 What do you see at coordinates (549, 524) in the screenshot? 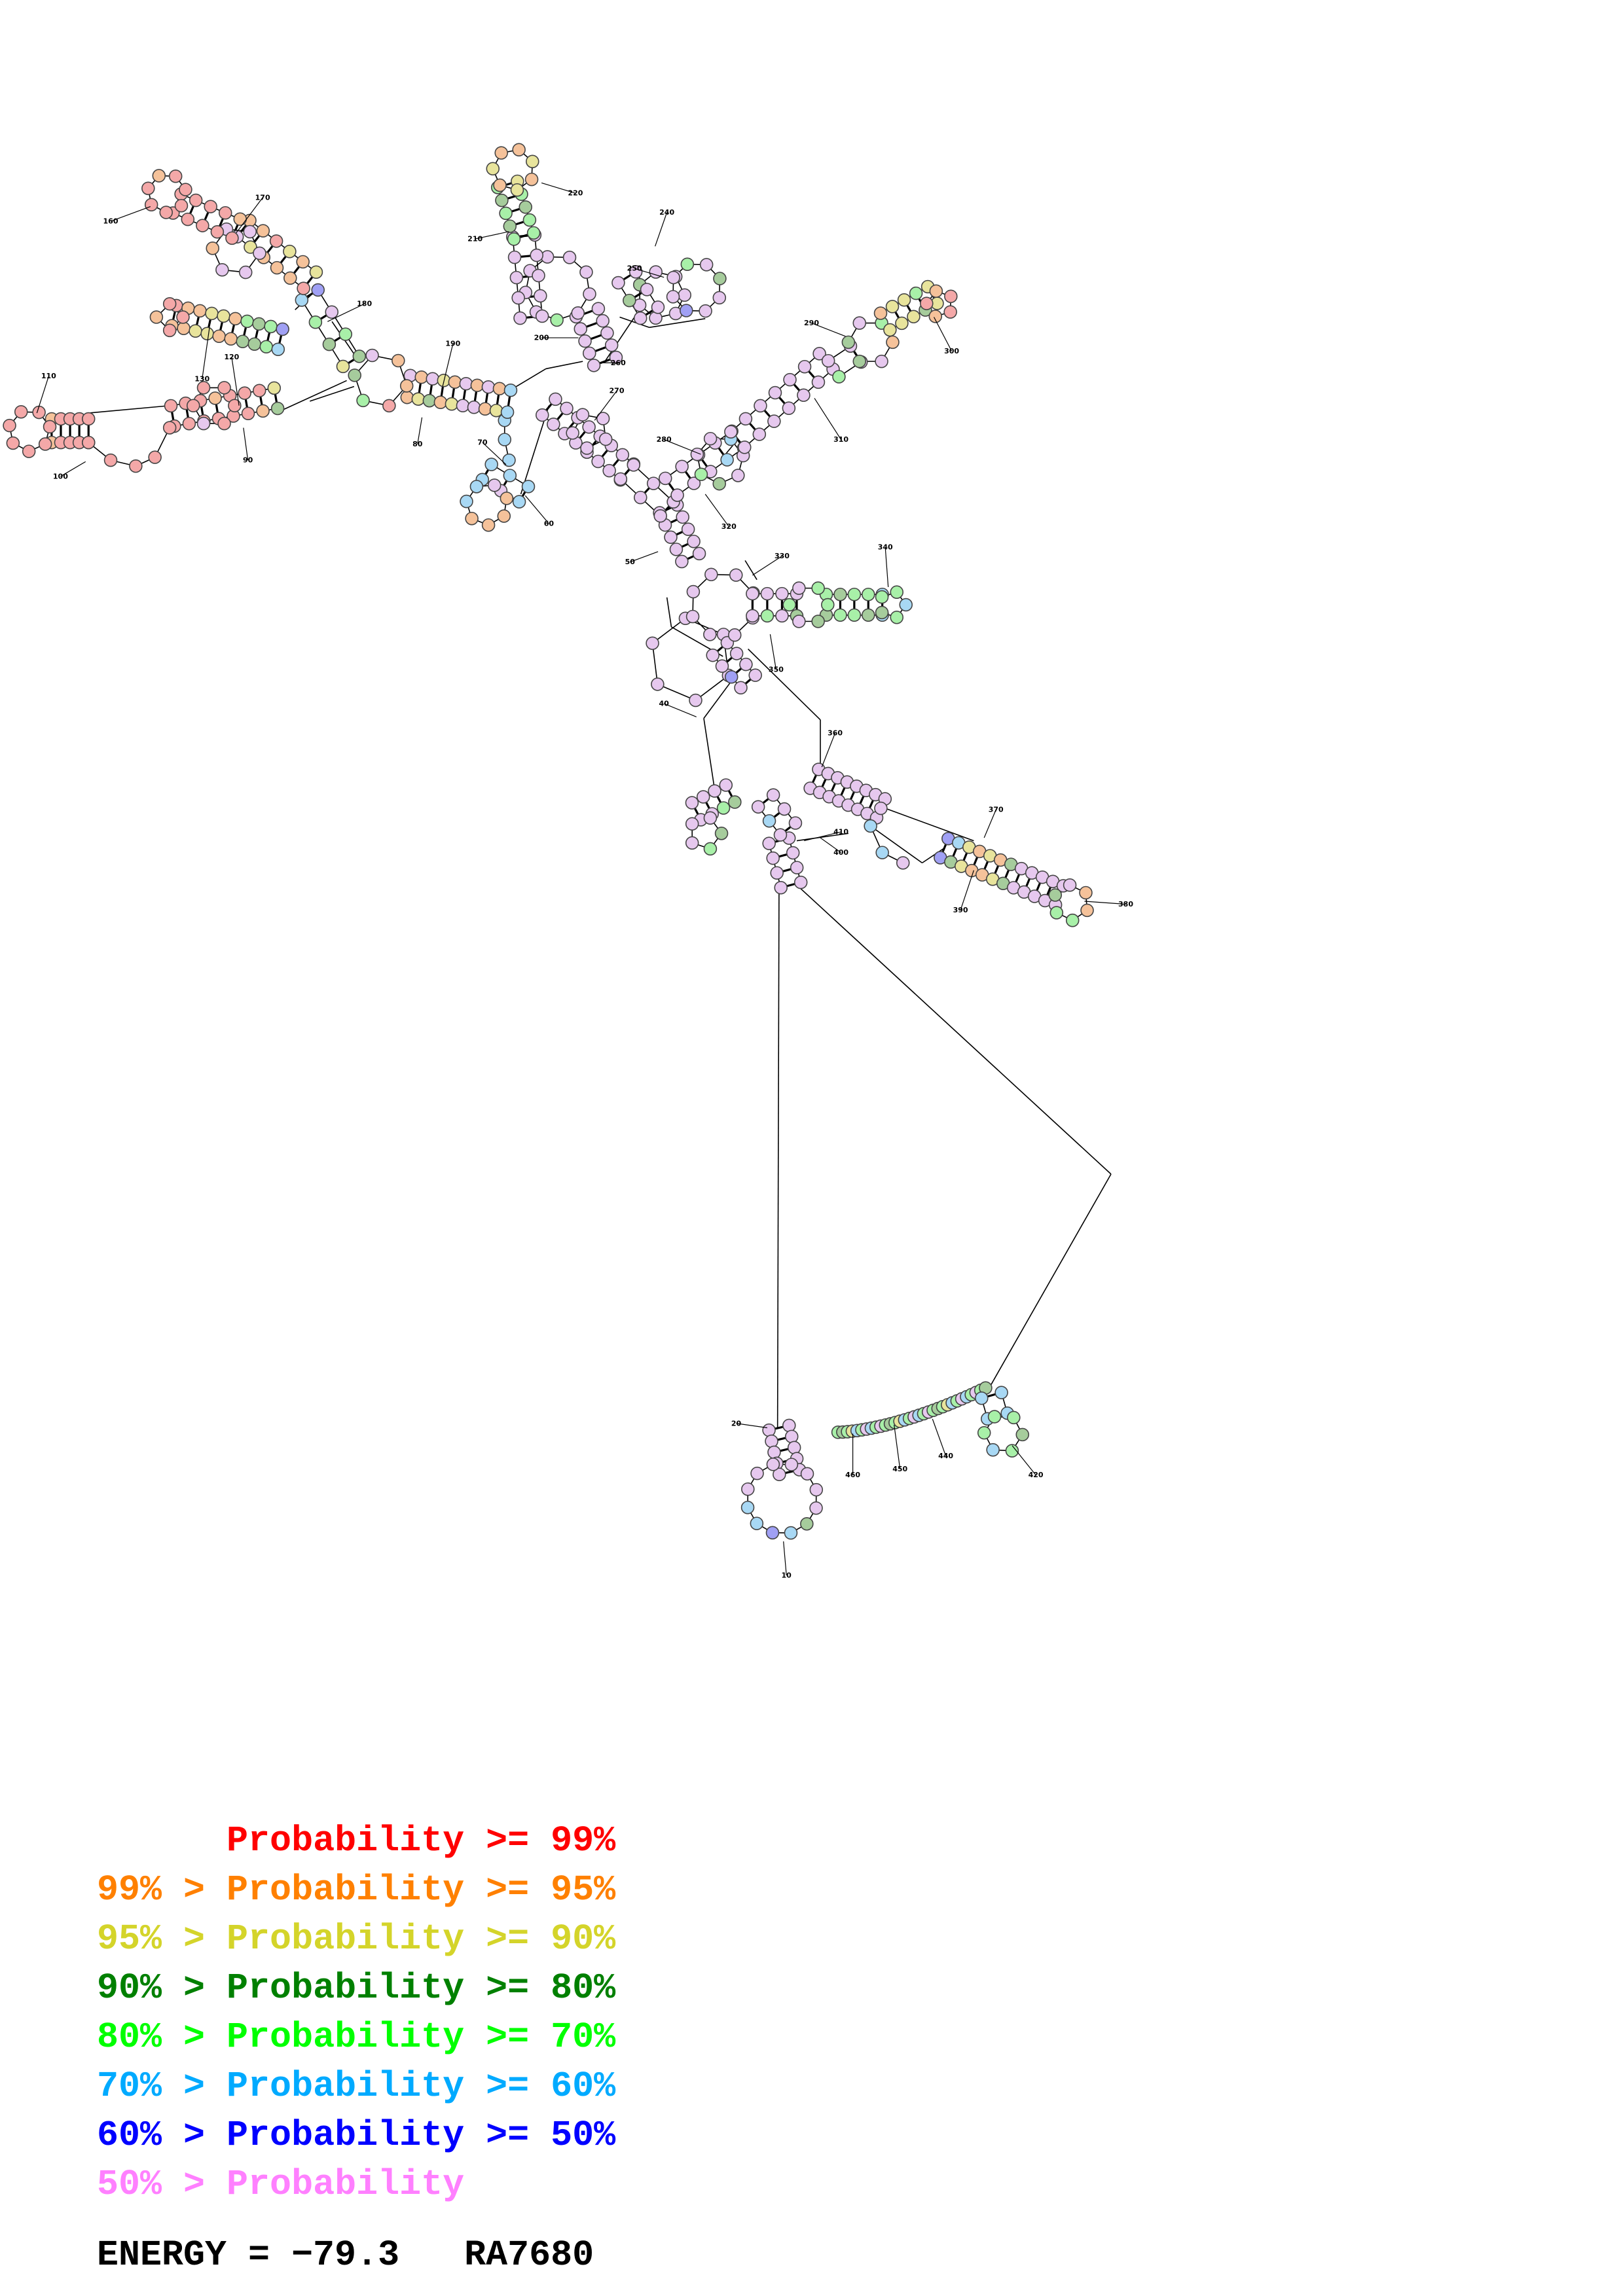
I see `position-label: 60` at bounding box center [549, 524].